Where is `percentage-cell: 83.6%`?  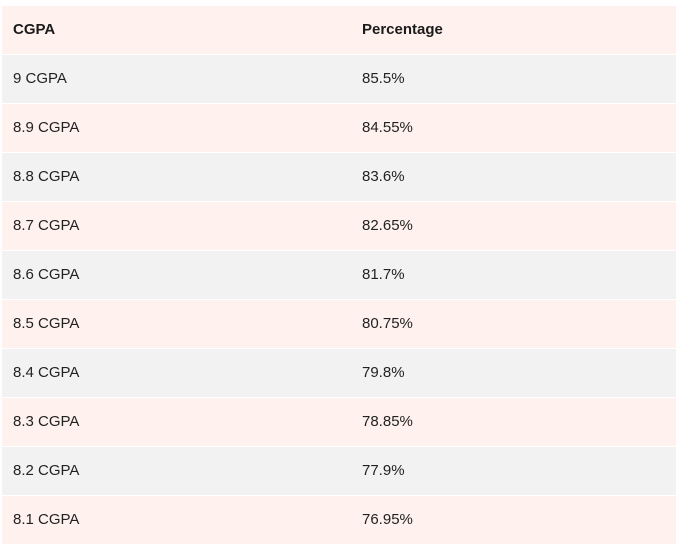 percentage-cell: 83.6% is located at coordinates (513, 177).